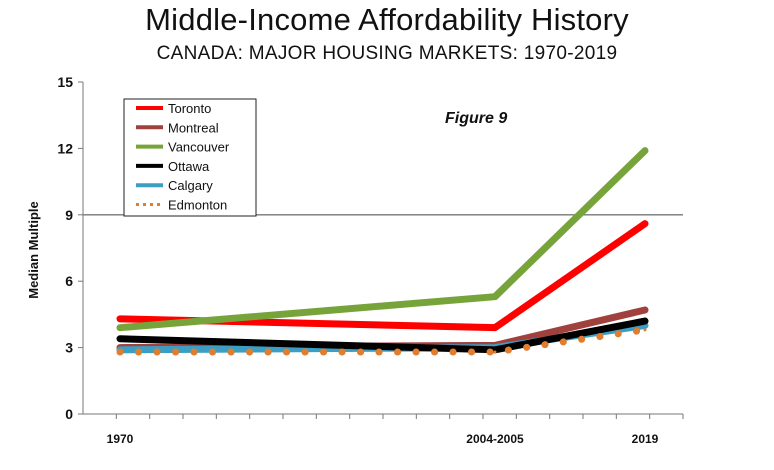  I want to click on x-tick-label: 2004-2005, so click(495, 439).